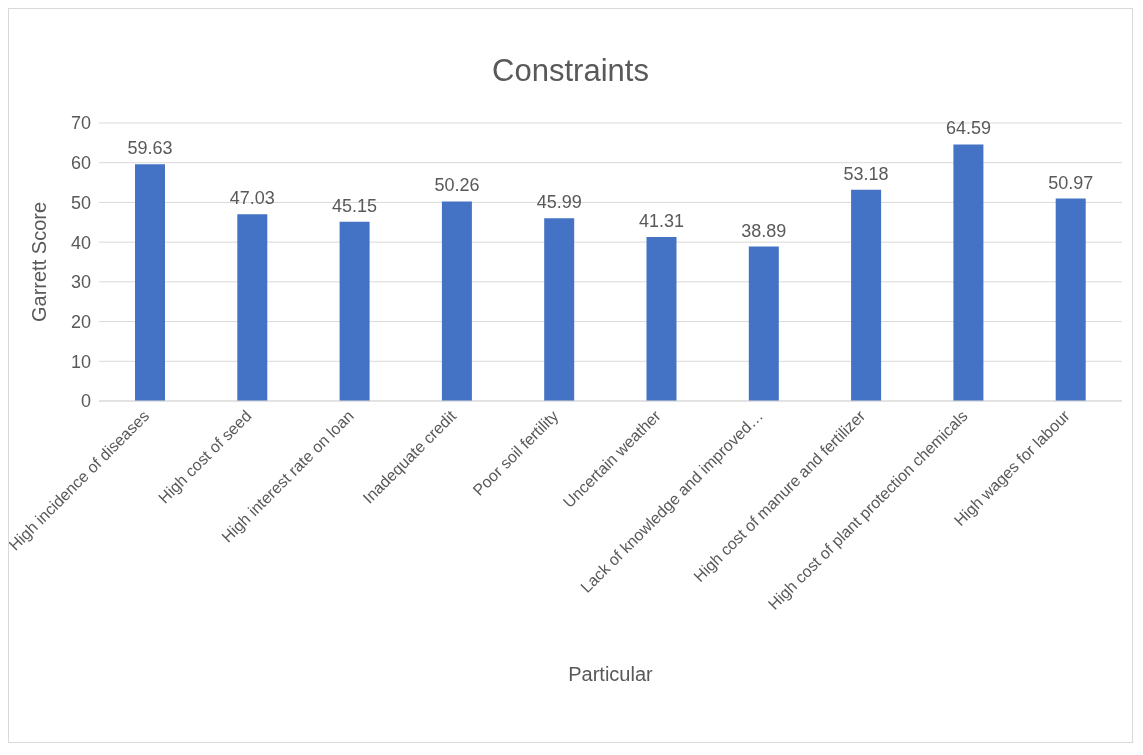  Describe the element at coordinates (559, 202) in the screenshot. I see `data-label: 45.99` at that location.